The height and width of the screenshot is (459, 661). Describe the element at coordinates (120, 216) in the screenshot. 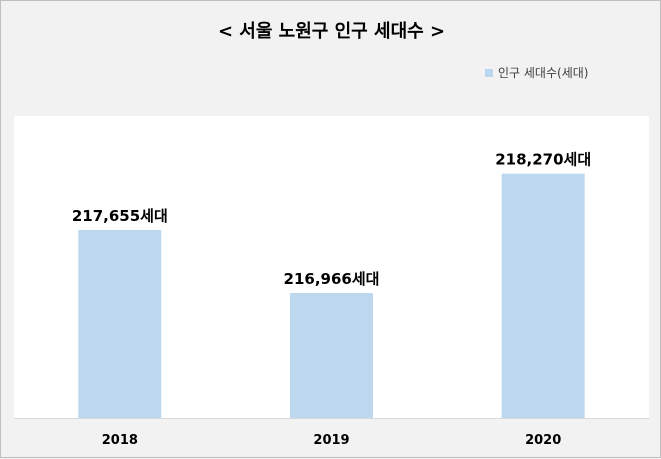

I see `data-label-2018: 217,655세대` at that location.